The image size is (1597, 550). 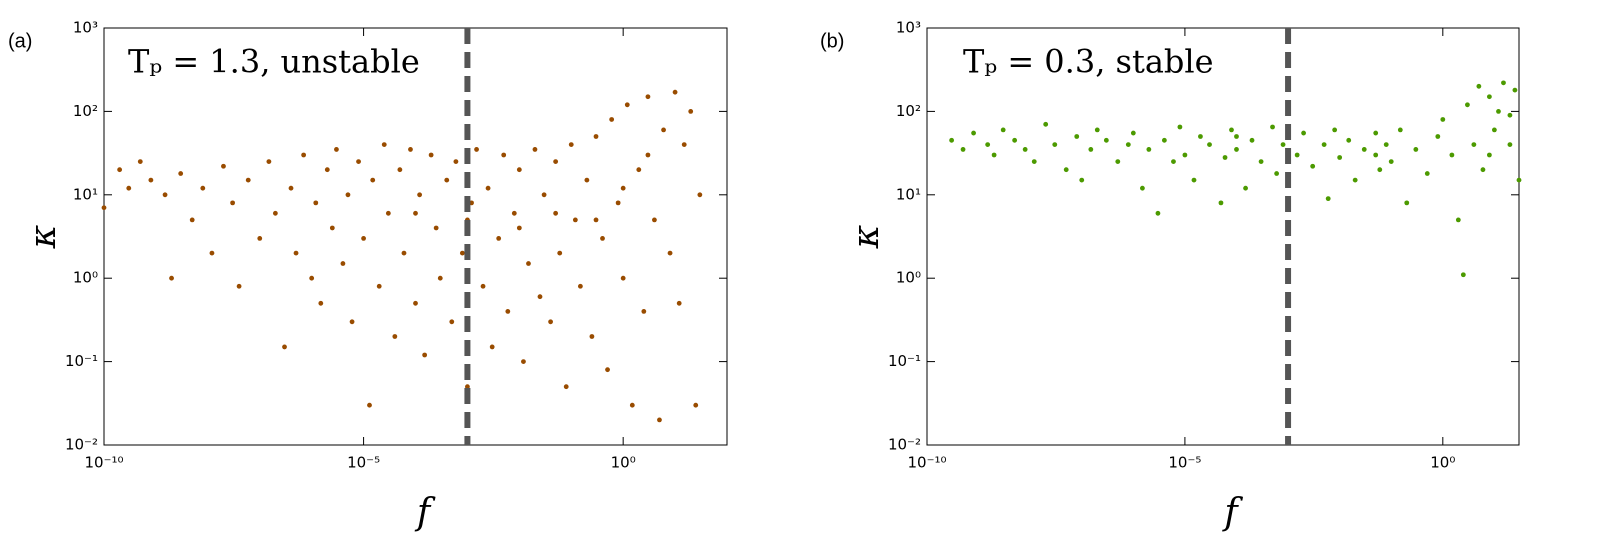 What do you see at coordinates (1184, 463) in the screenshot?
I see `x-tick-label: 10⁻⁵` at bounding box center [1184, 463].